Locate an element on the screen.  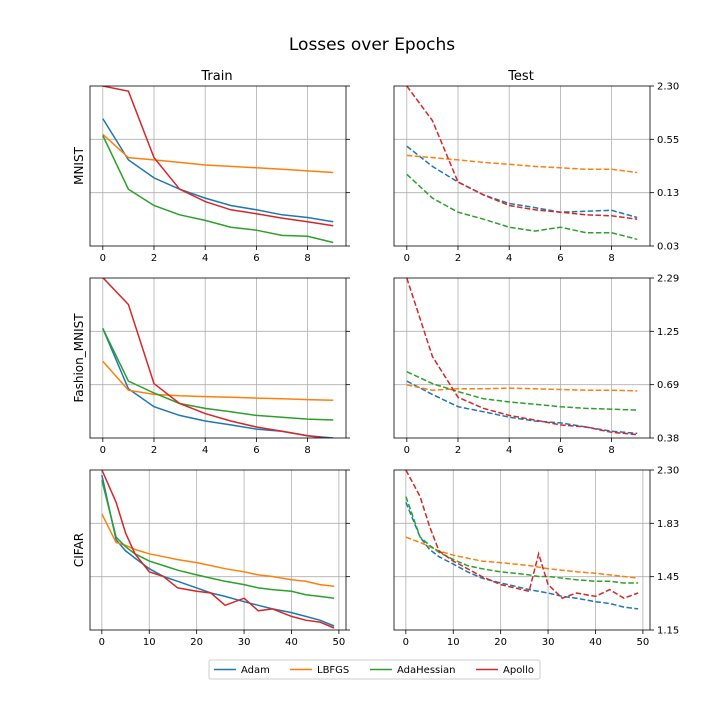
row-label-fashion-mnist: Fashion_MNIST is located at coordinates (79, 358).